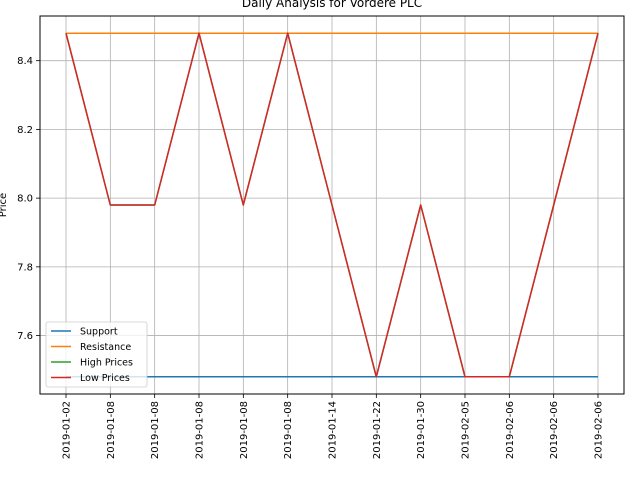  I want to click on x-tick-label: 2019-01-02, so click(67, 430).